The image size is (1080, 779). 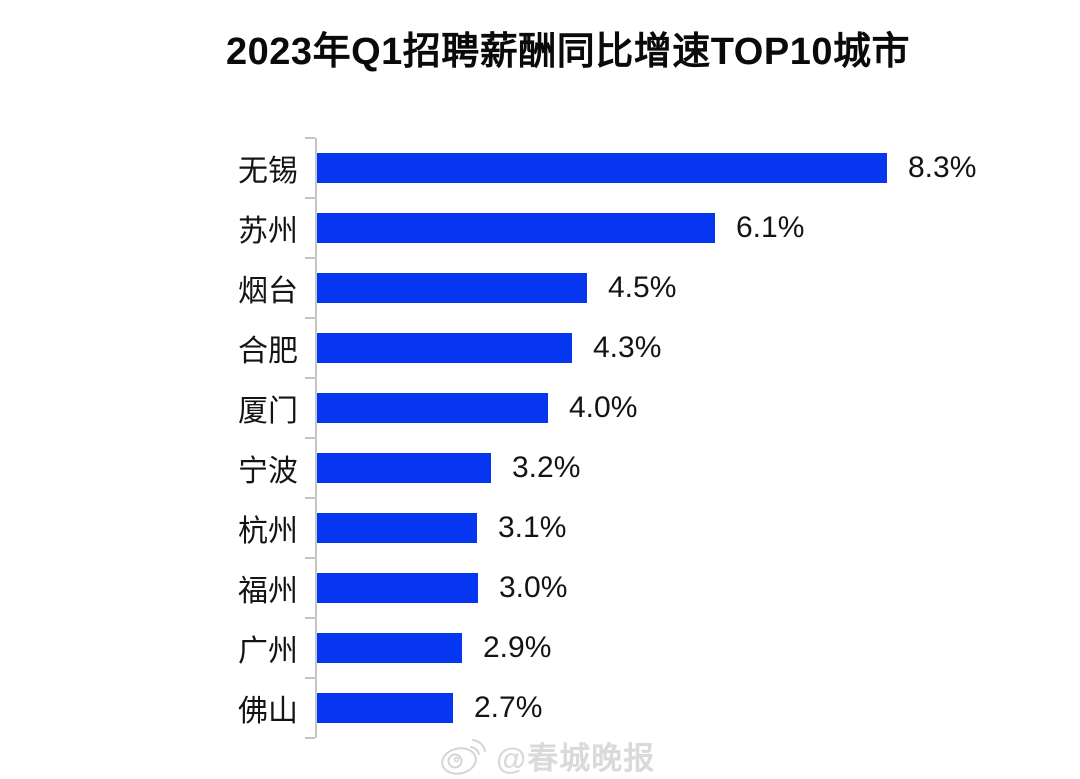 I want to click on chart-row: 福州 3.0%, so click(x=540, y=588).